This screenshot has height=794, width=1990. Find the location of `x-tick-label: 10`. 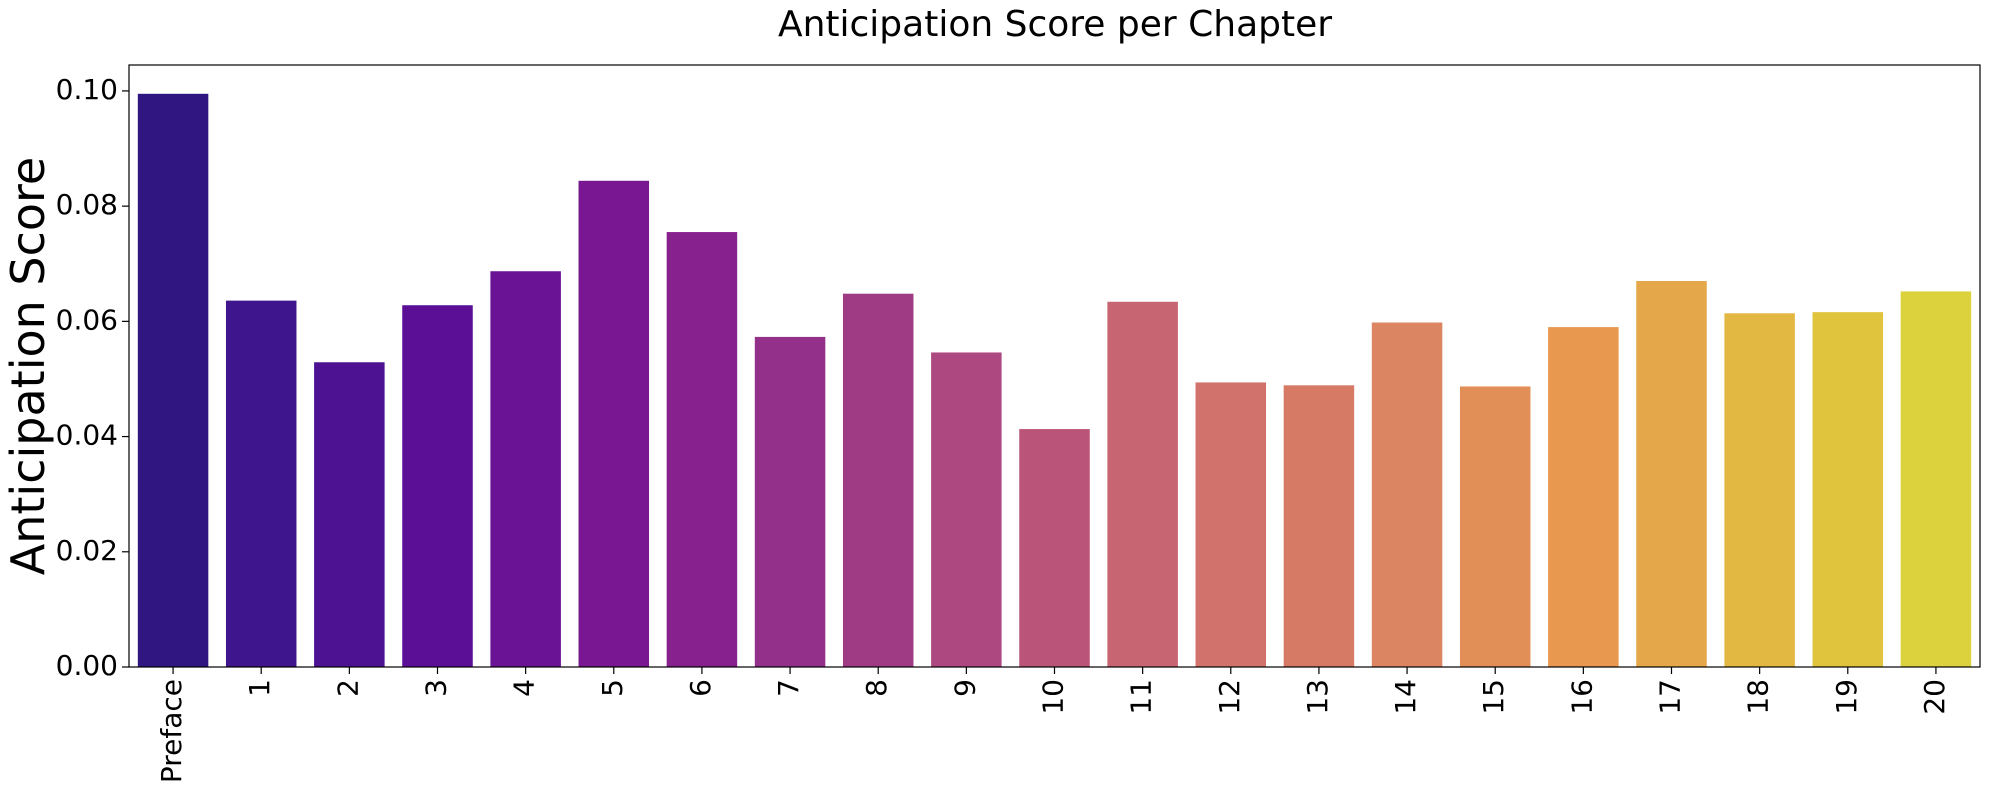

x-tick-label: 10 is located at coordinates (1053, 697).